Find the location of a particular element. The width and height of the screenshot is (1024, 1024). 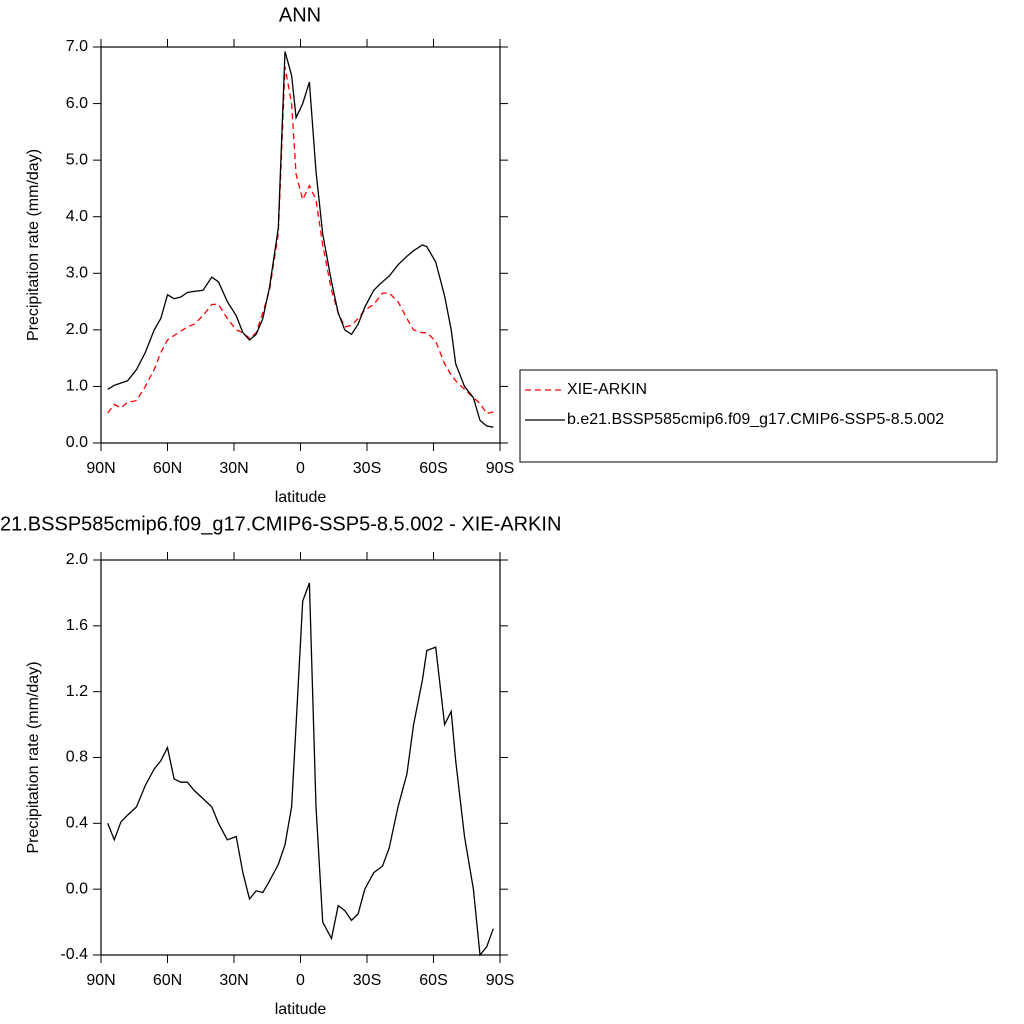

legend-box is located at coordinates (758, 416).